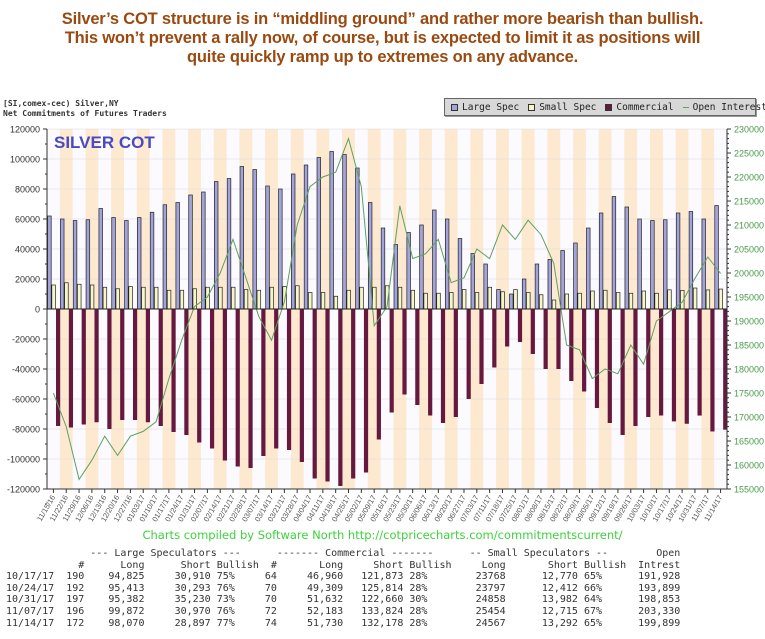  What do you see at coordinates (25, 130) in the screenshot?
I see `y-tick-label: 120000` at bounding box center [25, 130].